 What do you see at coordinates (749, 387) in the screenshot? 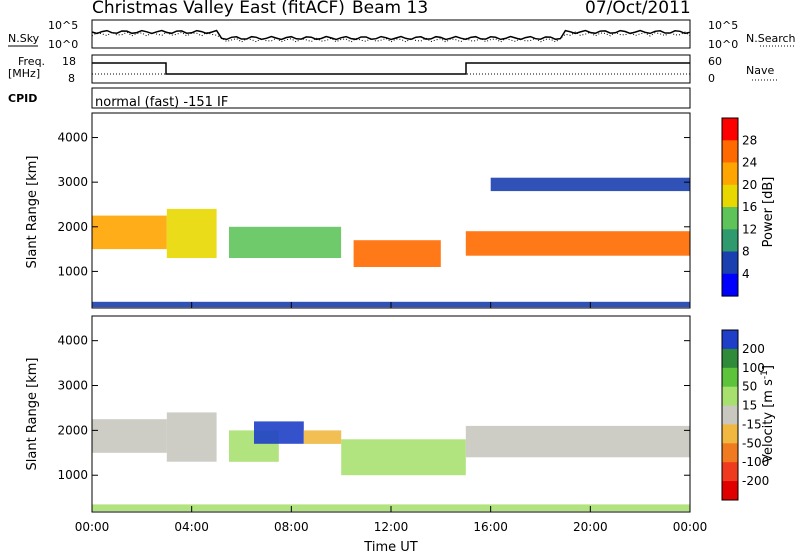
I see `velocity-colorbar-tick: 50` at bounding box center [749, 387].